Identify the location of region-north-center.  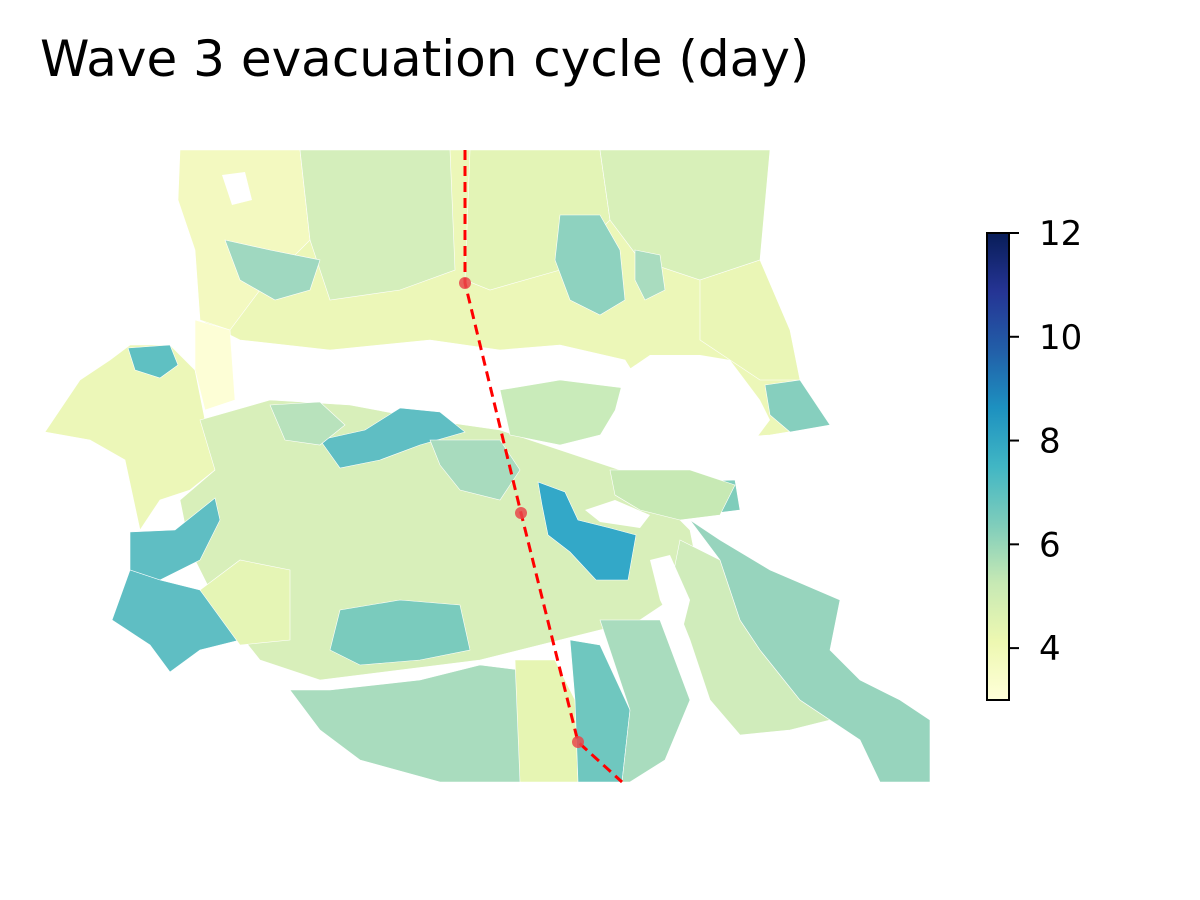
(377, 225).